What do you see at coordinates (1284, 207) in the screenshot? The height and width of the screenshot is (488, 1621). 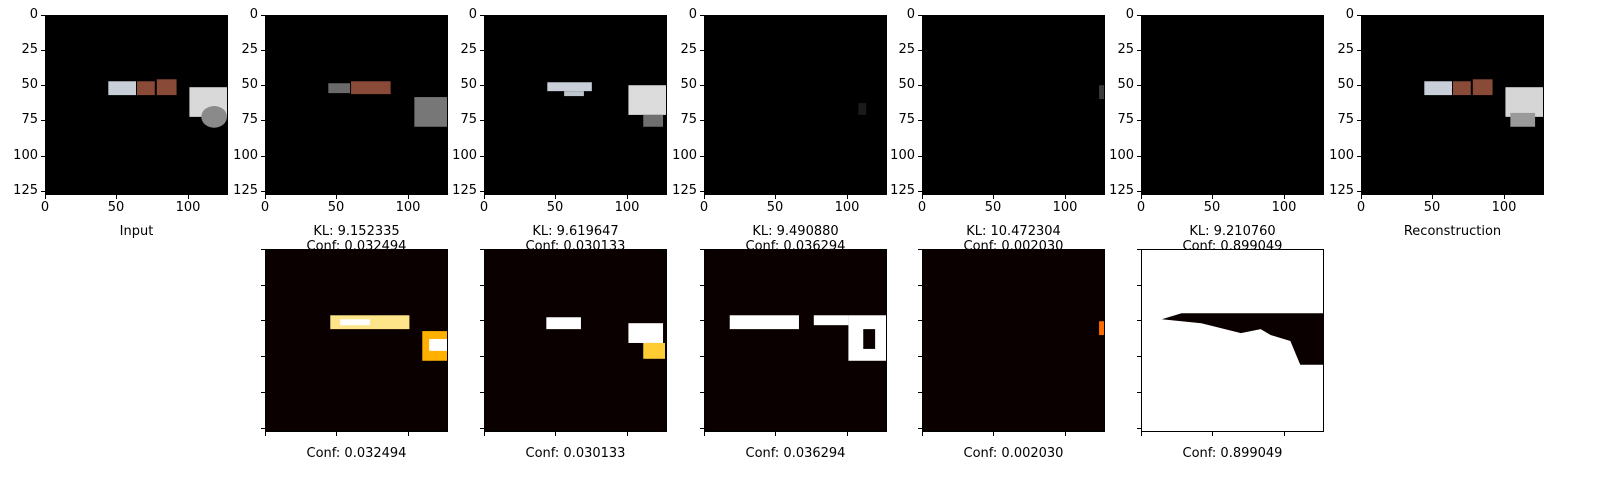 I see `x-tick-label: 100` at bounding box center [1284, 207].